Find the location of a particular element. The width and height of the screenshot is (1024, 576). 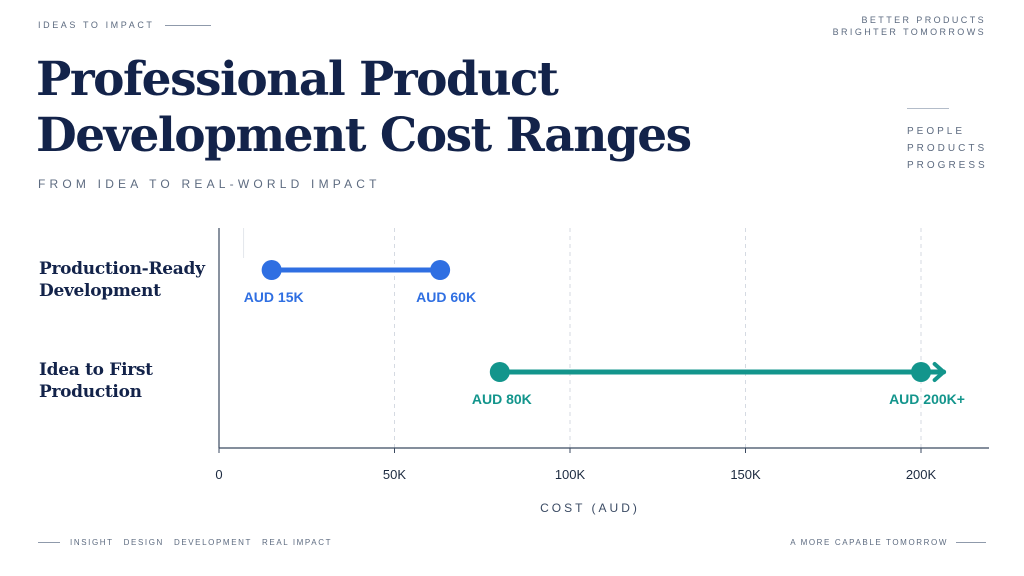

range-start-label: AUD 15K is located at coordinates (274, 297).